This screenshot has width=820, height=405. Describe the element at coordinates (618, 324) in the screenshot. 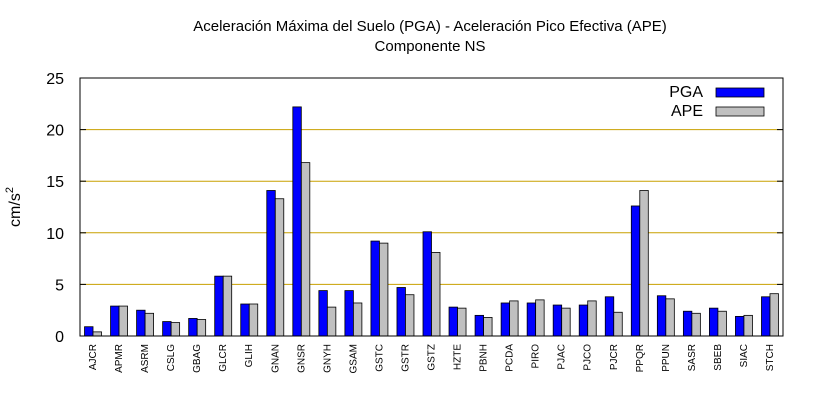

I see `bar-ape-pjcr` at that location.